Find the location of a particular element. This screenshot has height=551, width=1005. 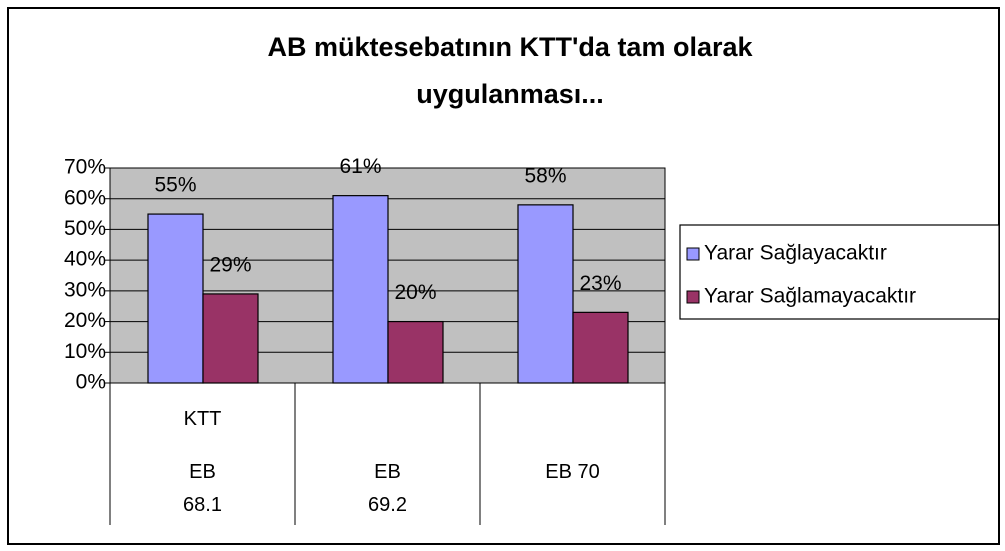

x-tick-label: EB 69.2 is located at coordinates (387, 488).